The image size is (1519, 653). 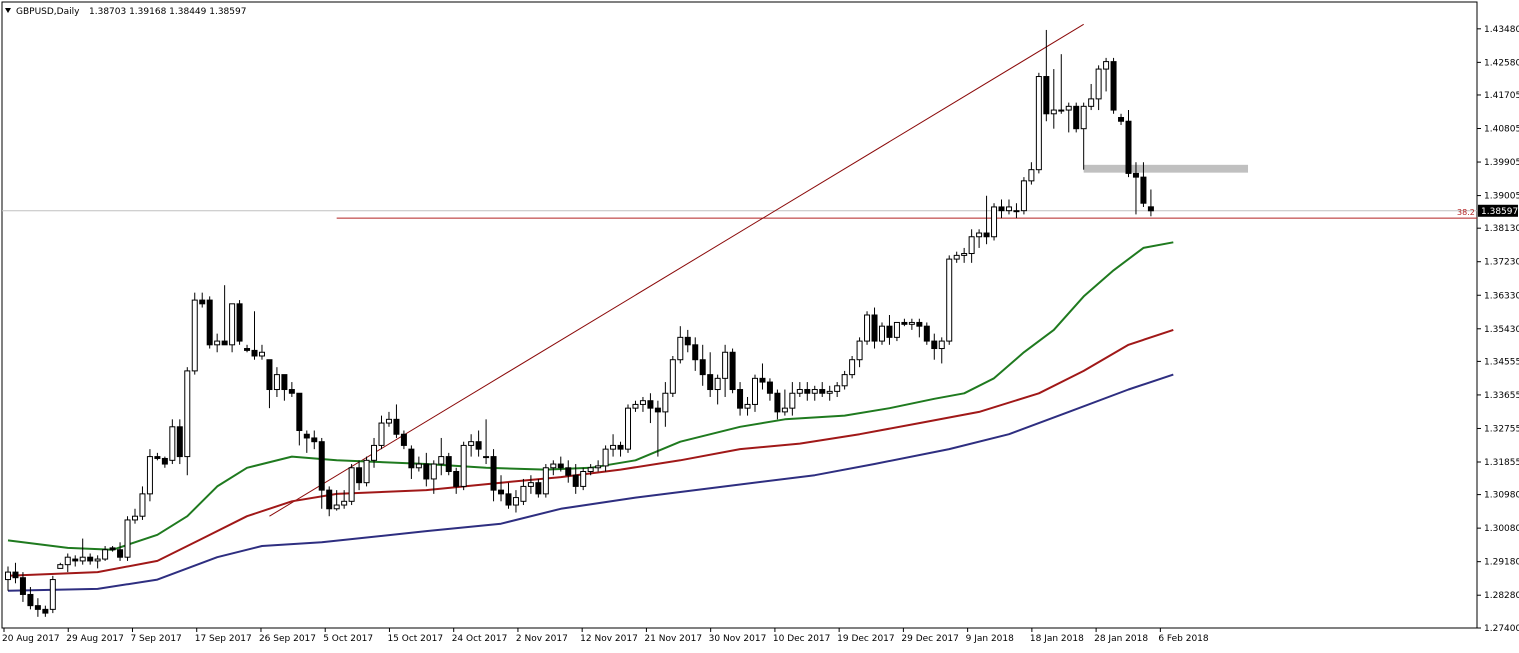 What do you see at coordinates (1499, 212) in the screenshot?
I see `current-price-label: 1.38597` at bounding box center [1499, 212].